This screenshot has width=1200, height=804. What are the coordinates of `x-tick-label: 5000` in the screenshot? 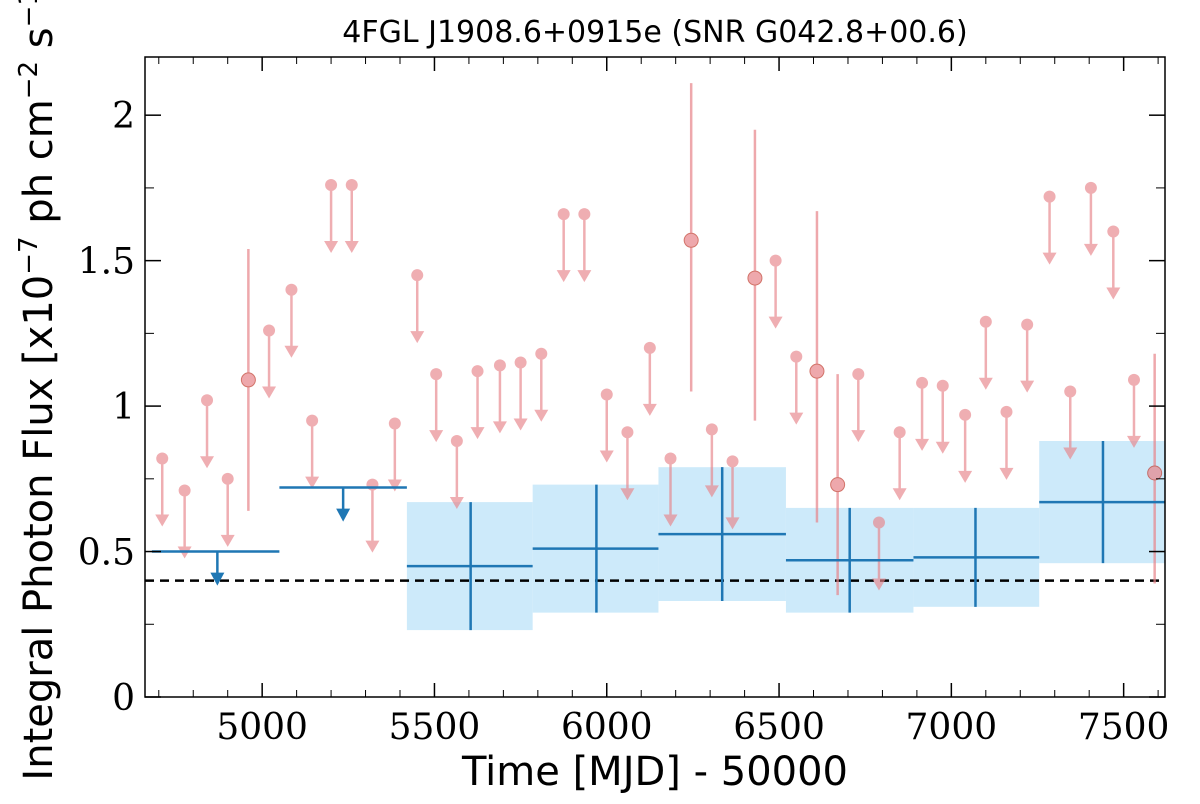 It's located at (262, 727).